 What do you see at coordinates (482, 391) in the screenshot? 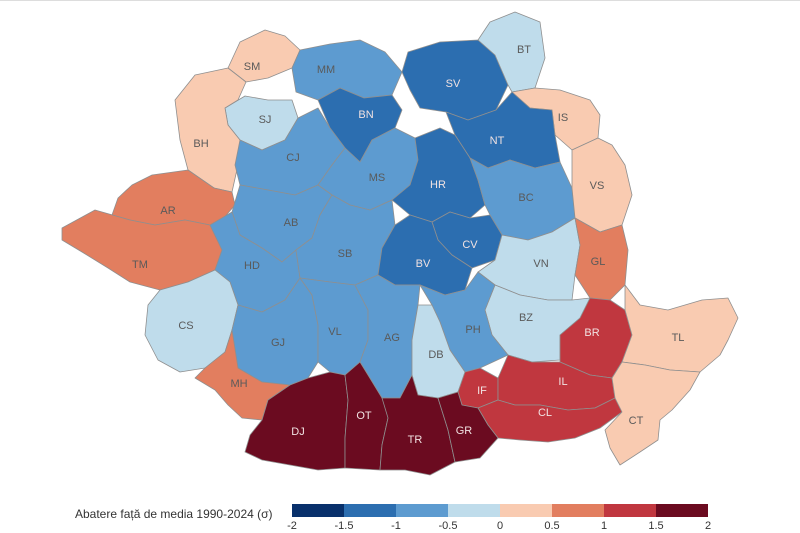
I see `county-label-if: IF` at bounding box center [482, 391].